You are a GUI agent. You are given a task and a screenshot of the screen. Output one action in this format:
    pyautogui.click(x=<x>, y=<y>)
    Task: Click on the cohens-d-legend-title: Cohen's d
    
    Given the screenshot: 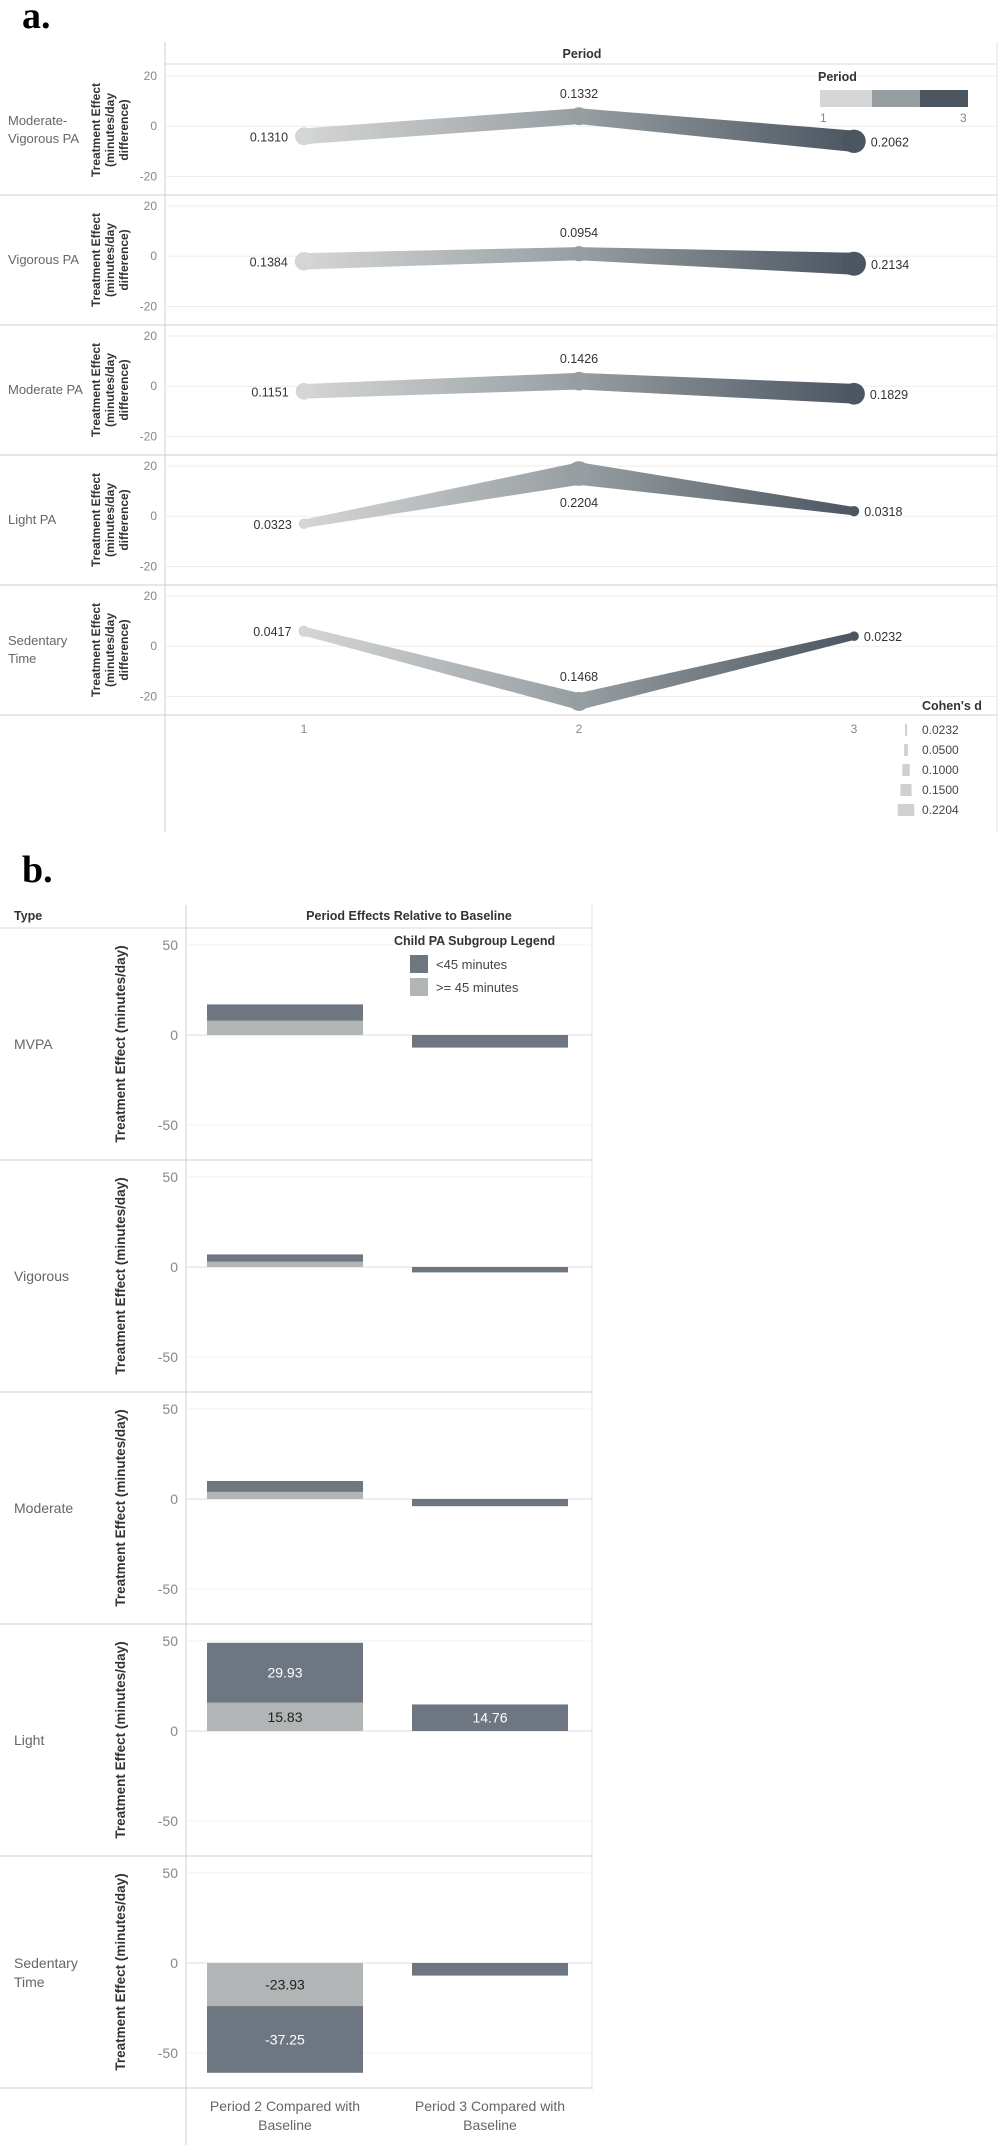 What is the action you would take?
    pyautogui.click(x=952, y=706)
    